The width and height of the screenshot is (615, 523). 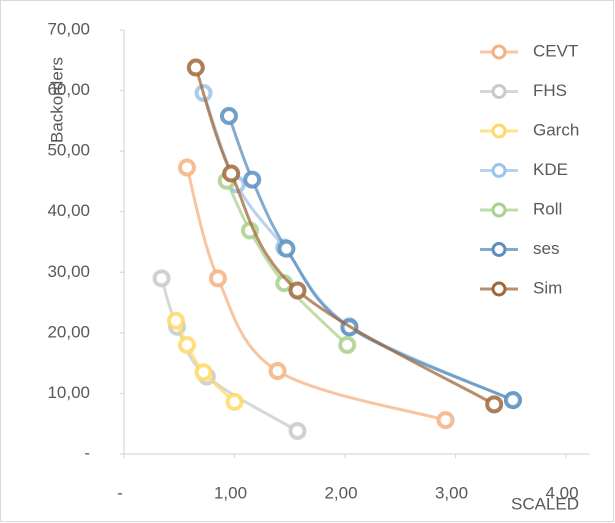 I want to click on legend-label: Garch, so click(x=556, y=129).